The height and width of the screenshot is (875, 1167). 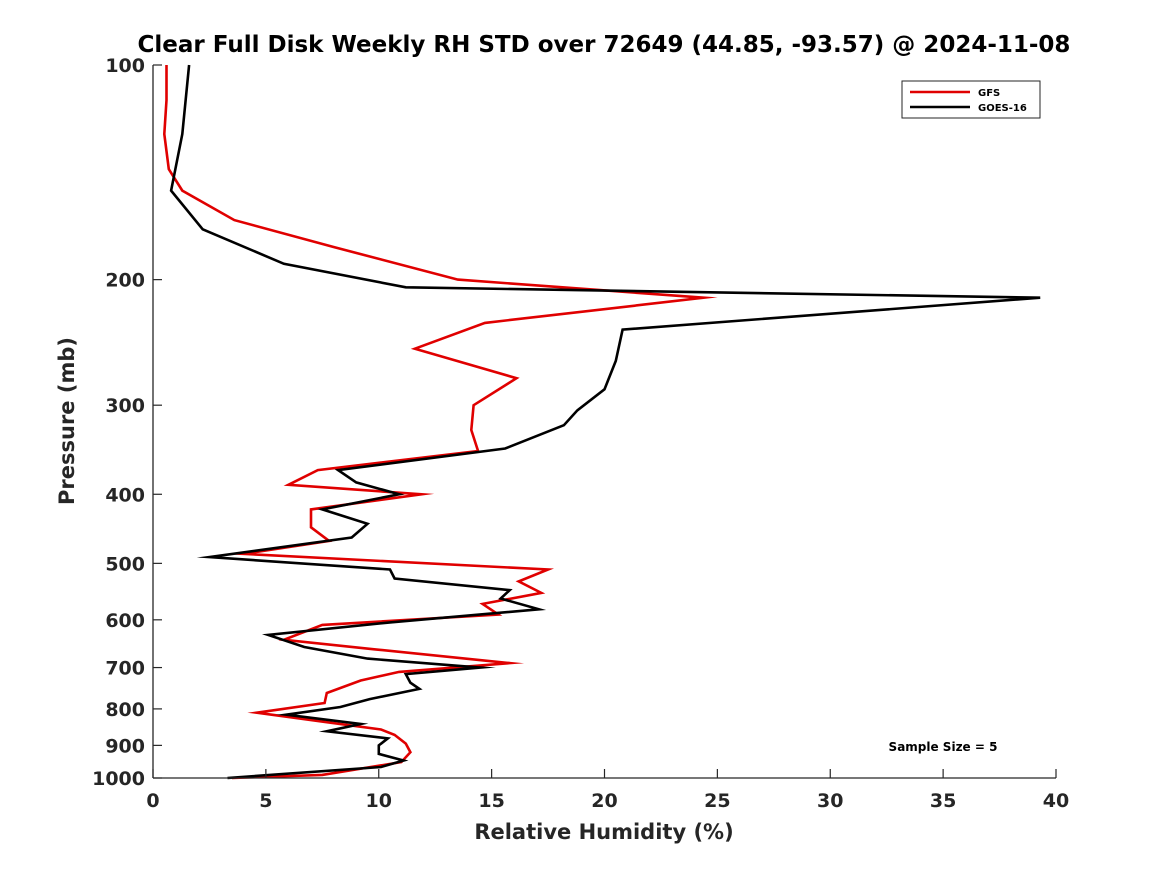 What do you see at coordinates (125, 710) in the screenshot?
I see `y-tick-label: 800` at bounding box center [125, 710].